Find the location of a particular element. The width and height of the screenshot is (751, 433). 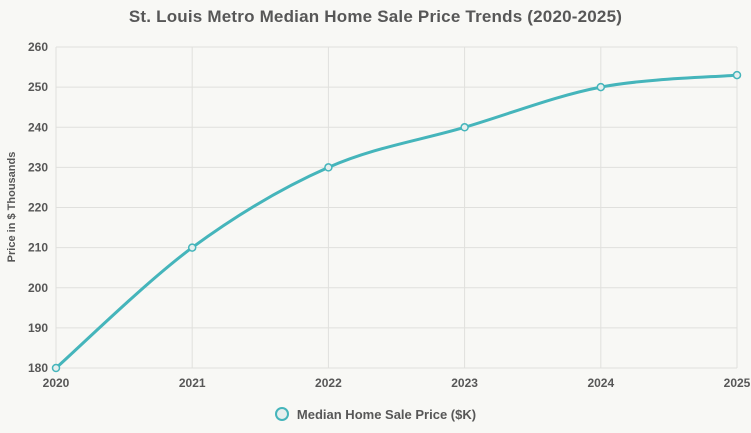

x-tick-label: 2025 is located at coordinates (737, 383).